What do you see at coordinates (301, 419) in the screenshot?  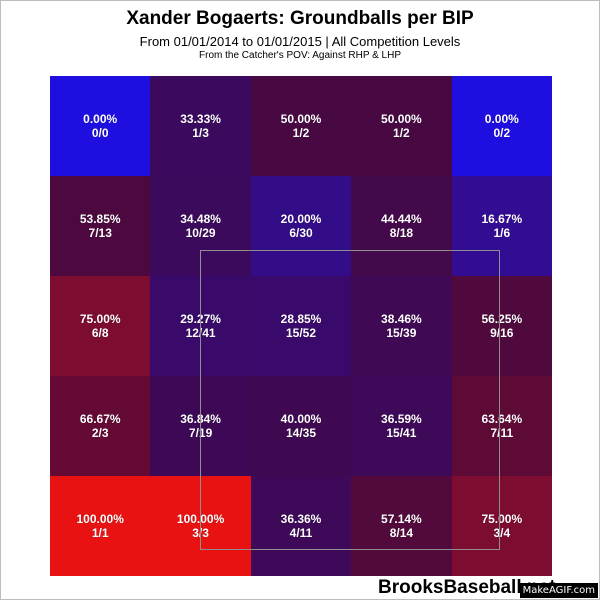 I see `cell-percent: 40.00%` at bounding box center [301, 419].